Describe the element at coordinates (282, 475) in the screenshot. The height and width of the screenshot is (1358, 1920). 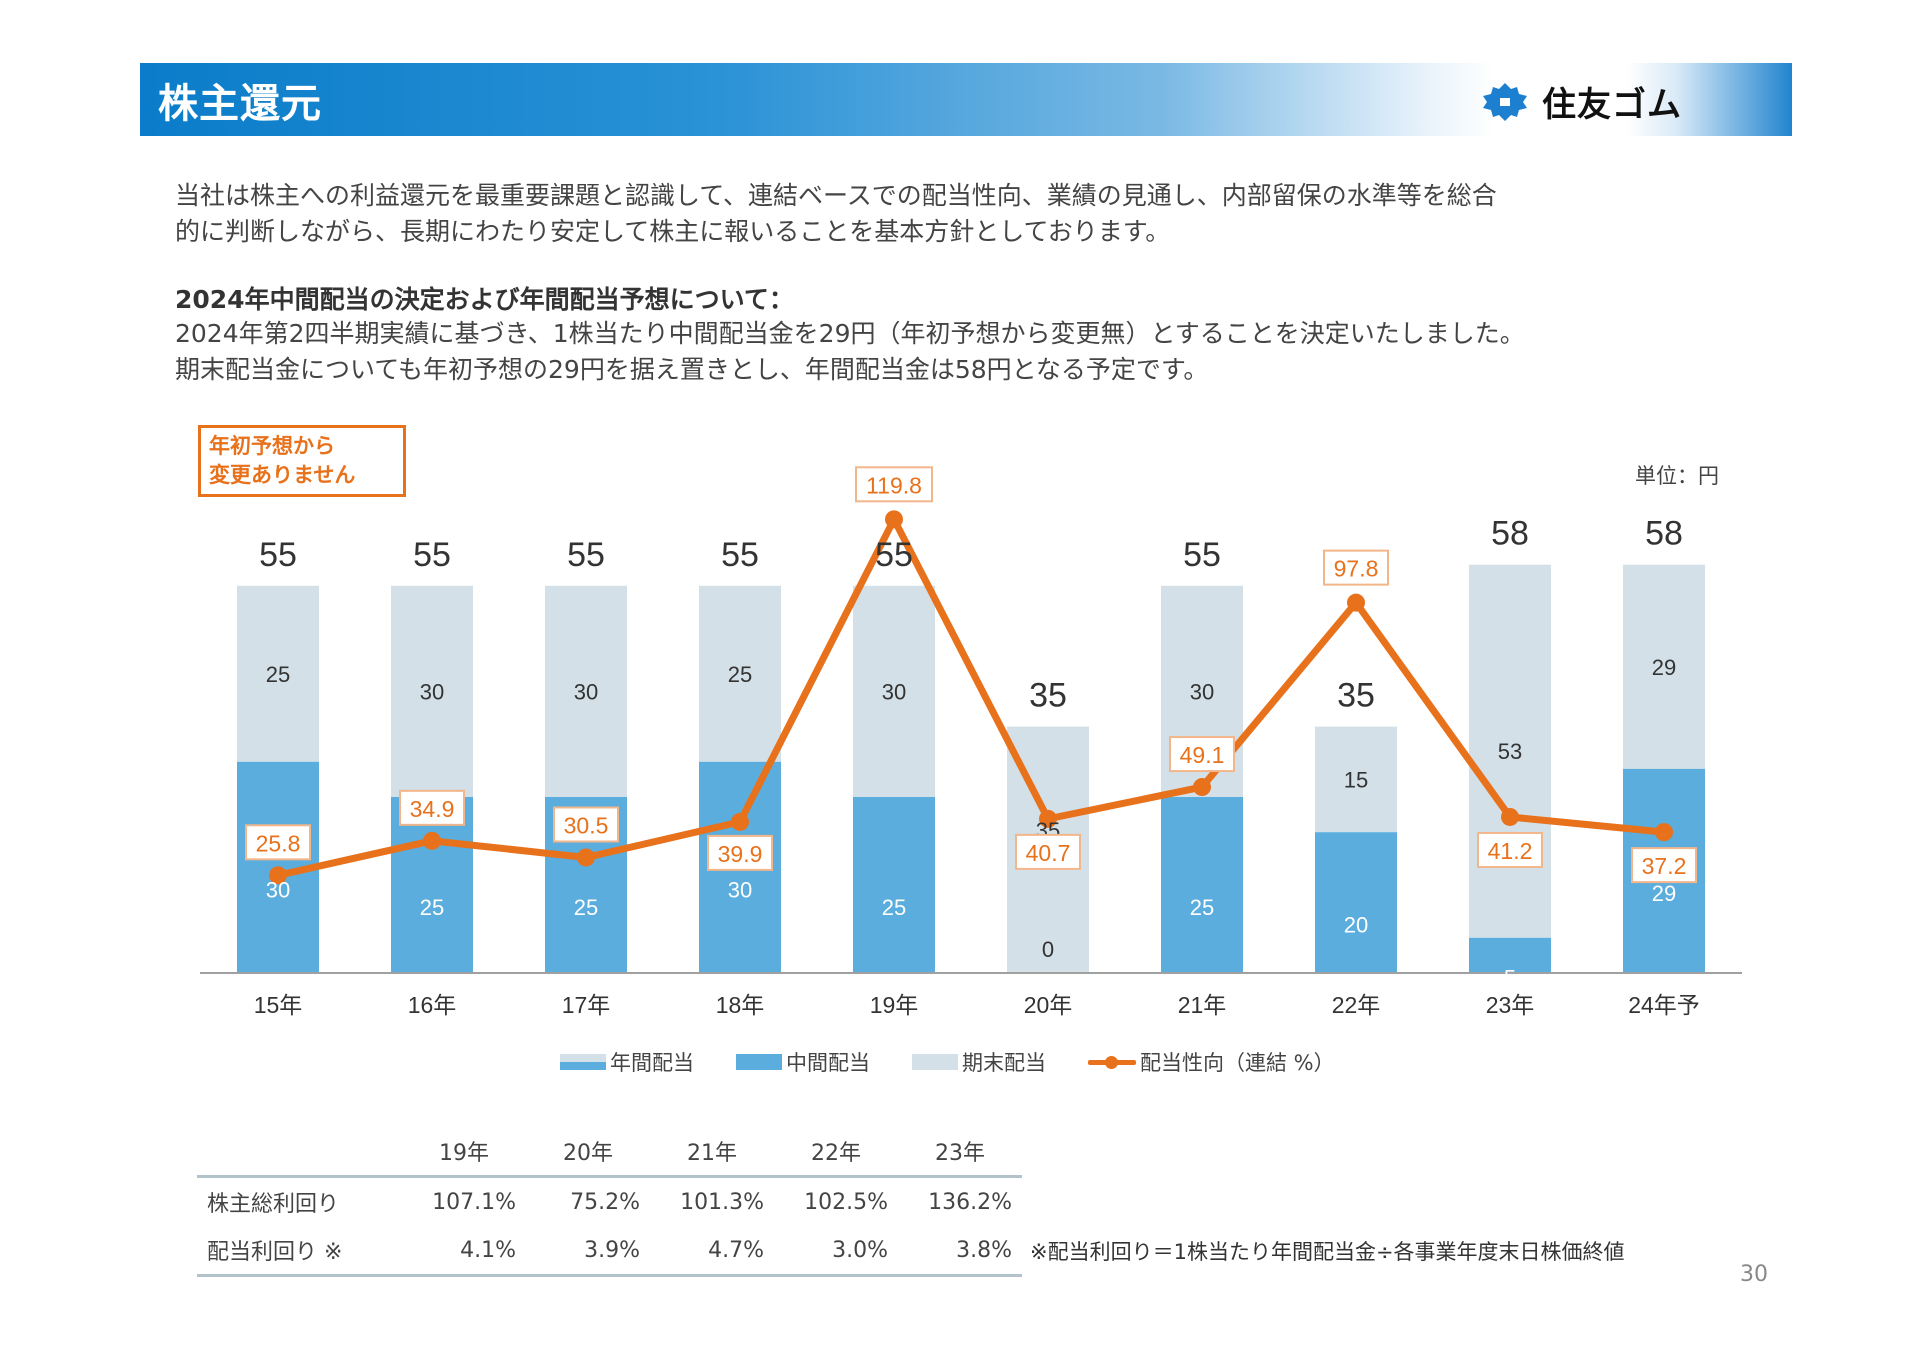
I see `note-line-2: 変更ありません` at that location.